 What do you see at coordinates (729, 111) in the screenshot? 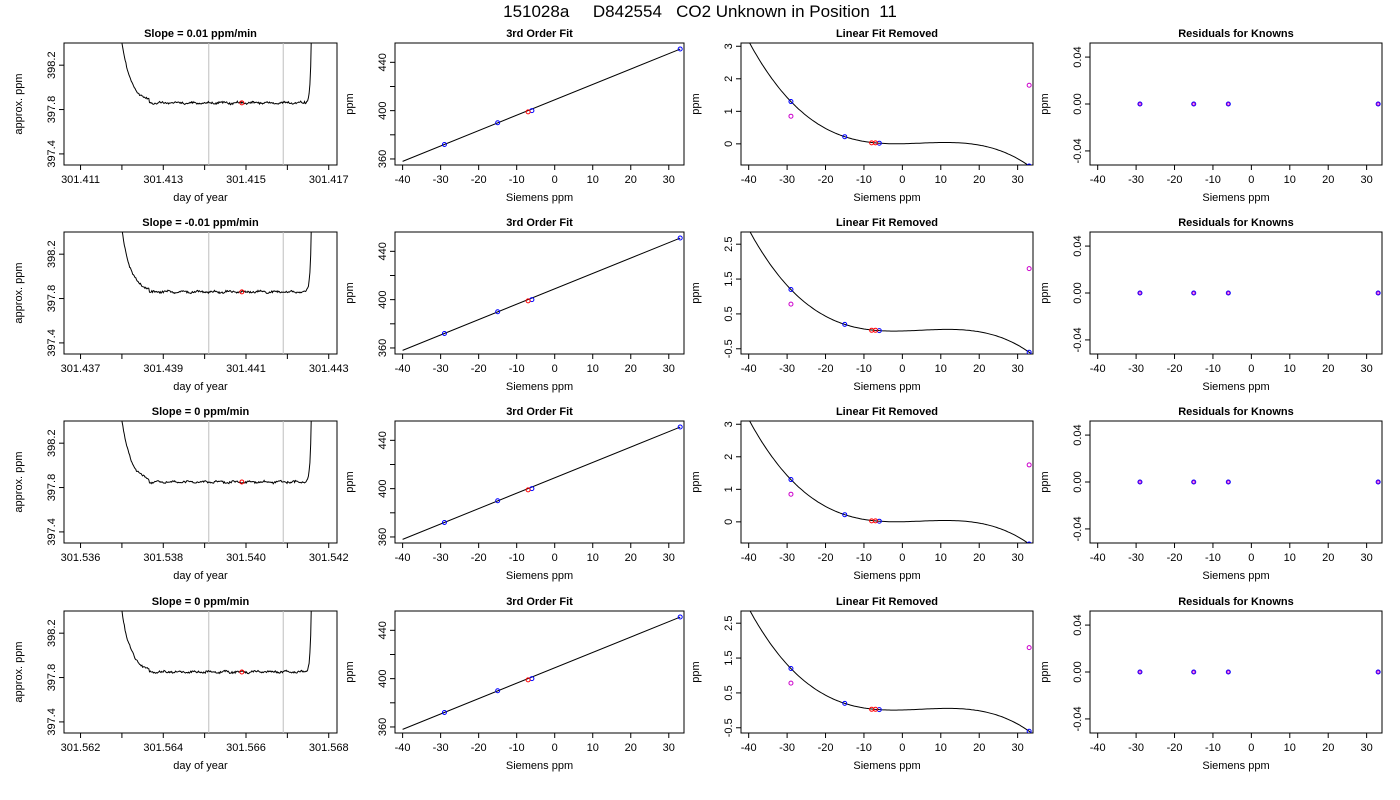
I see `y-tick-label: 1` at bounding box center [729, 111].